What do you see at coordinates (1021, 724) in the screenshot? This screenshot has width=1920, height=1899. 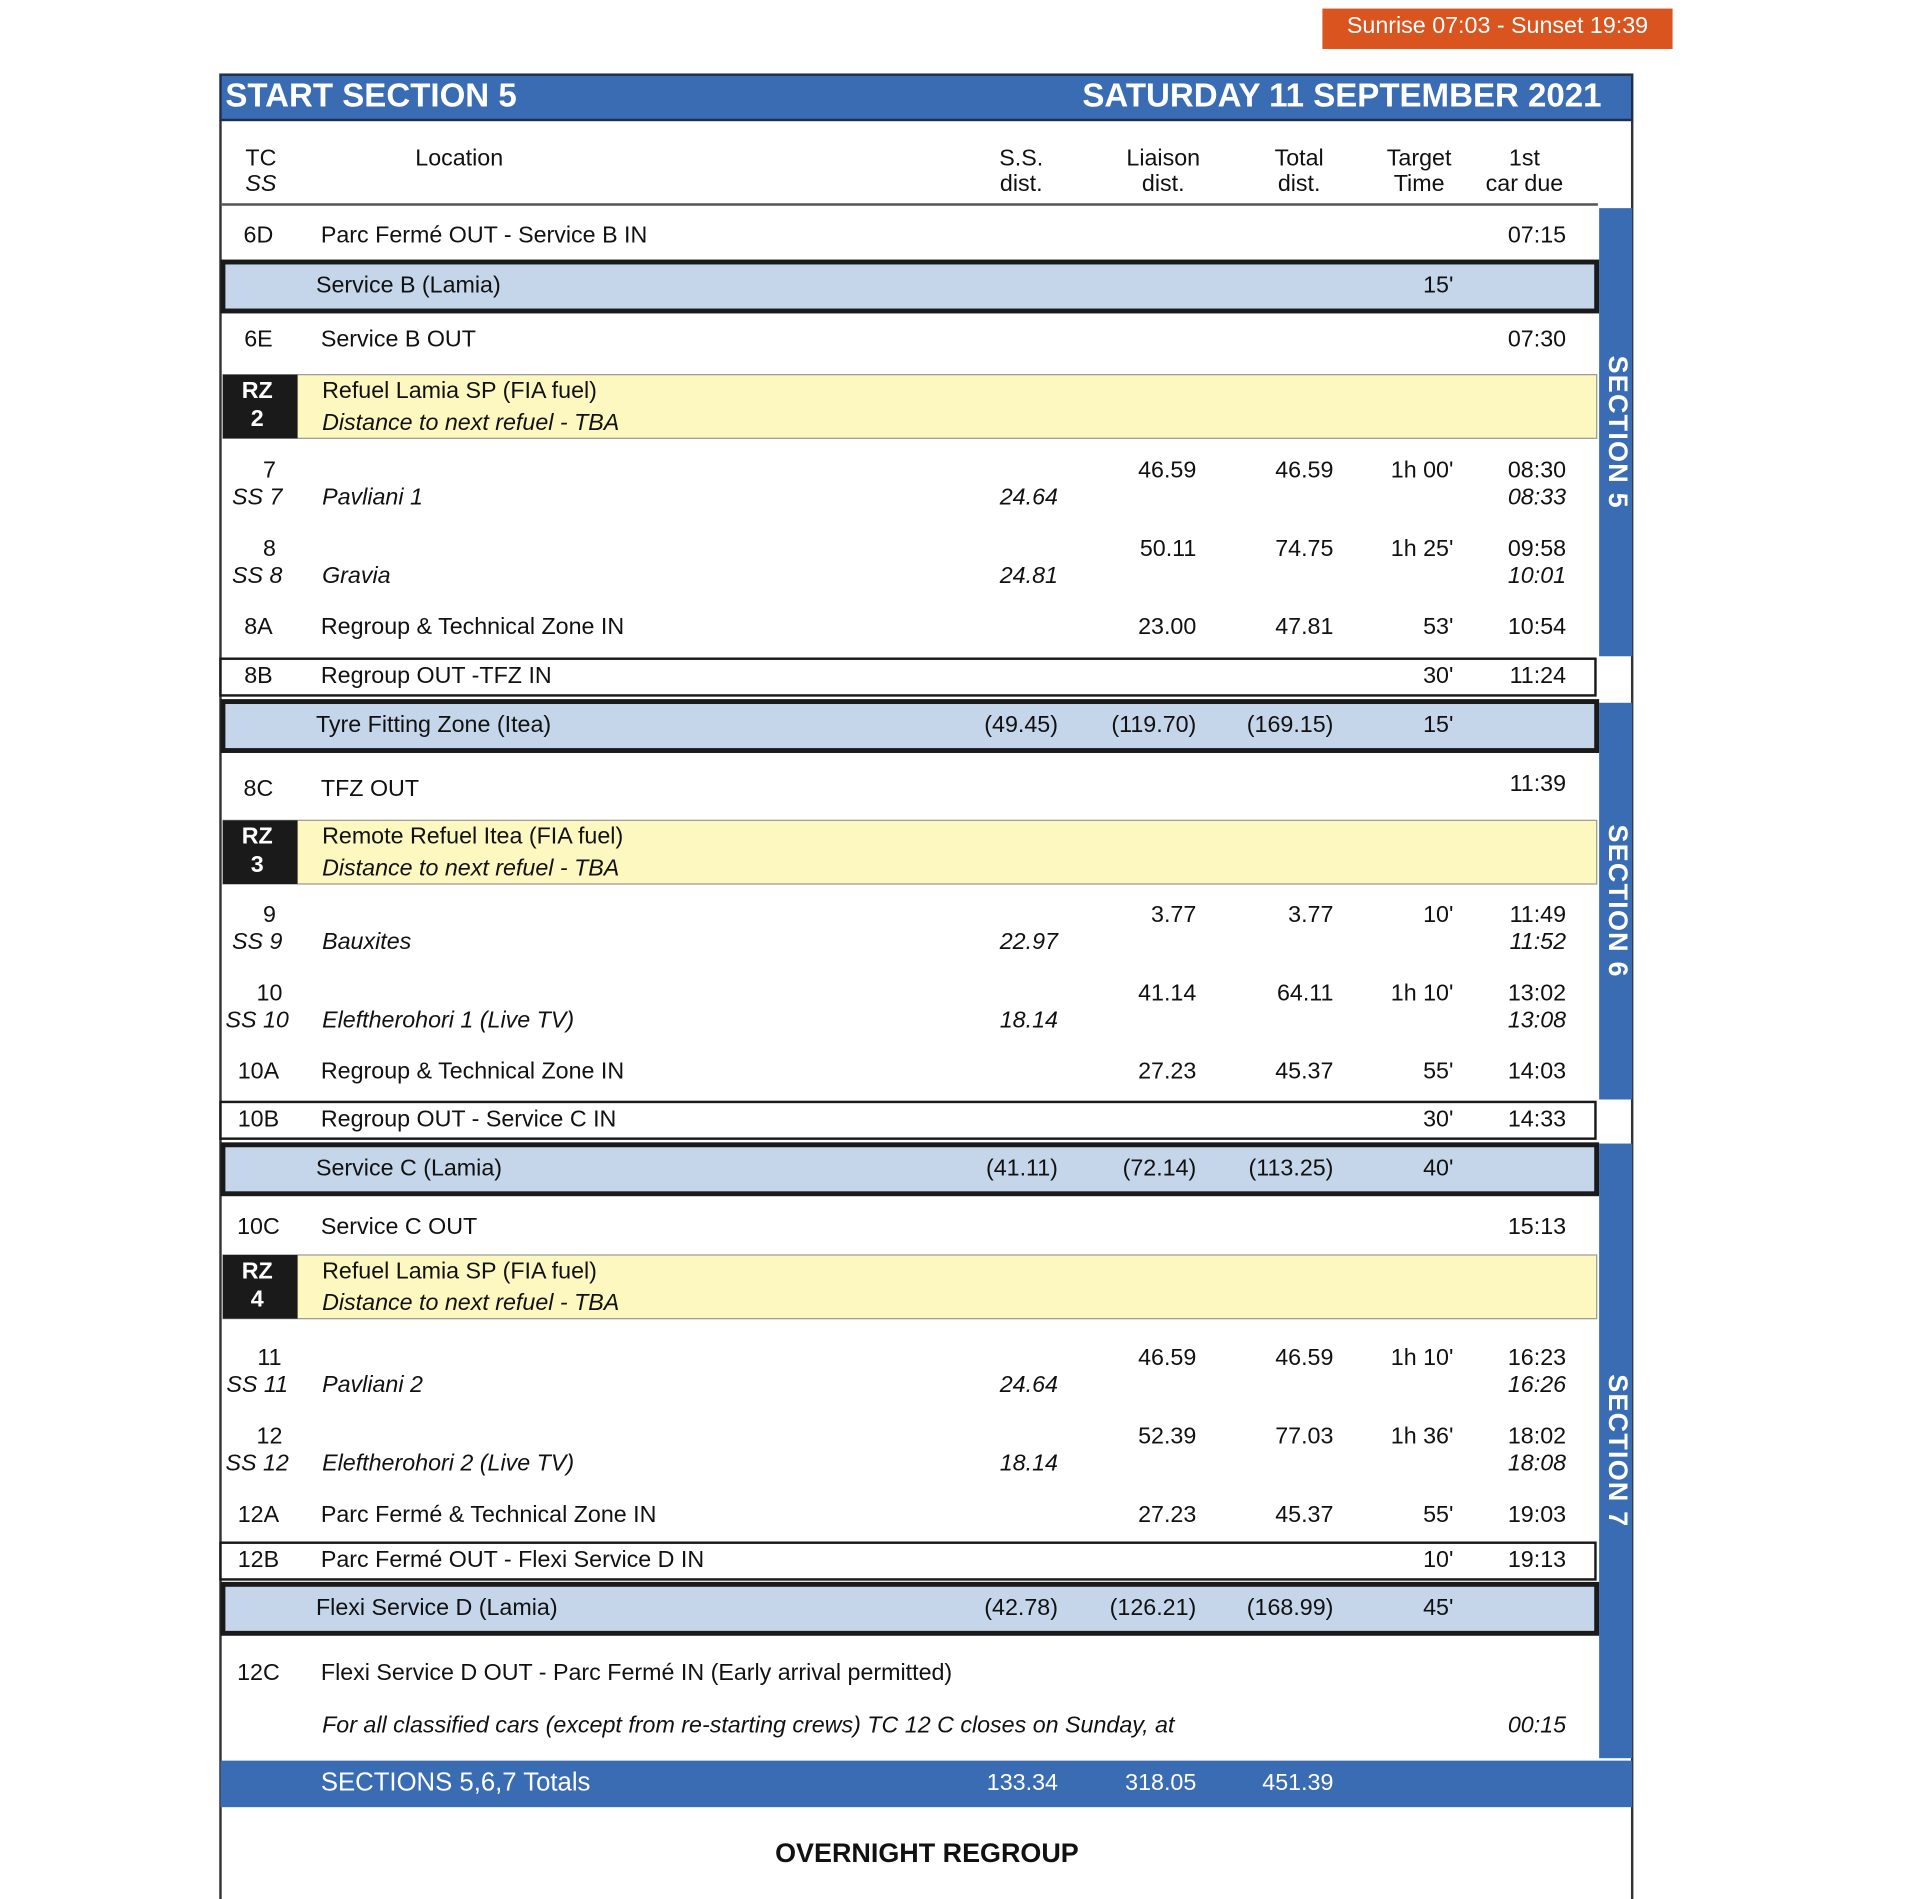 I see `ss-dist: (49.45)` at bounding box center [1021, 724].